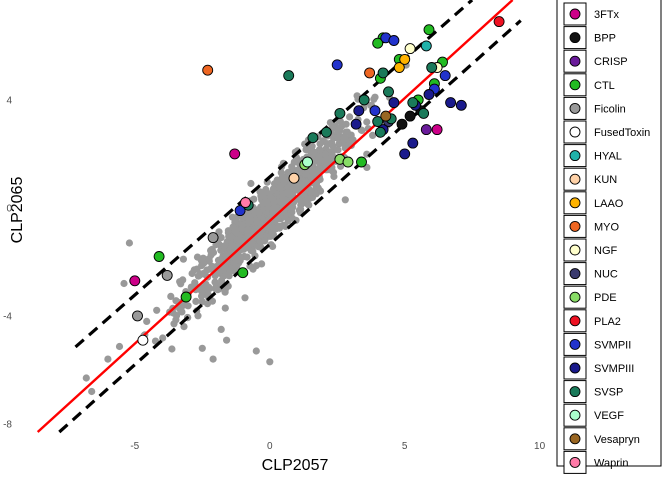 The height and width of the screenshot is (480, 672). What do you see at coordinates (143, 340) in the screenshot?
I see `point-fusedtoxin` at bounding box center [143, 340].